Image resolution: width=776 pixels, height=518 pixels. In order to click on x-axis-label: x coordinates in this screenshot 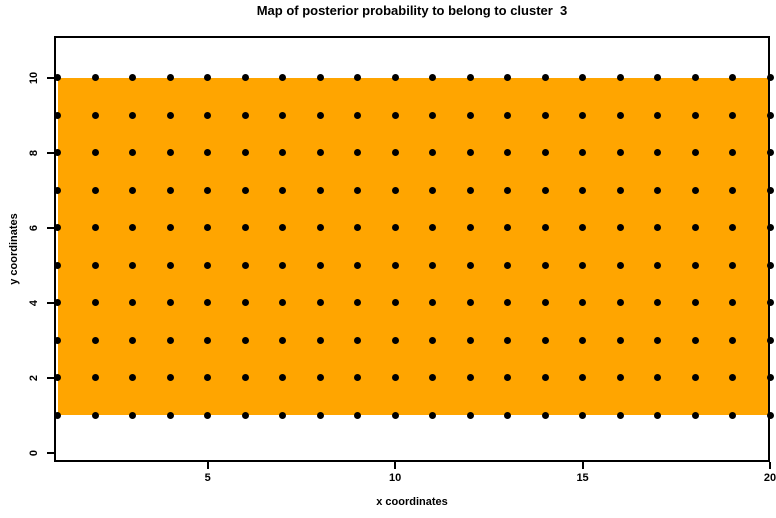, I will do `click(412, 502)`.